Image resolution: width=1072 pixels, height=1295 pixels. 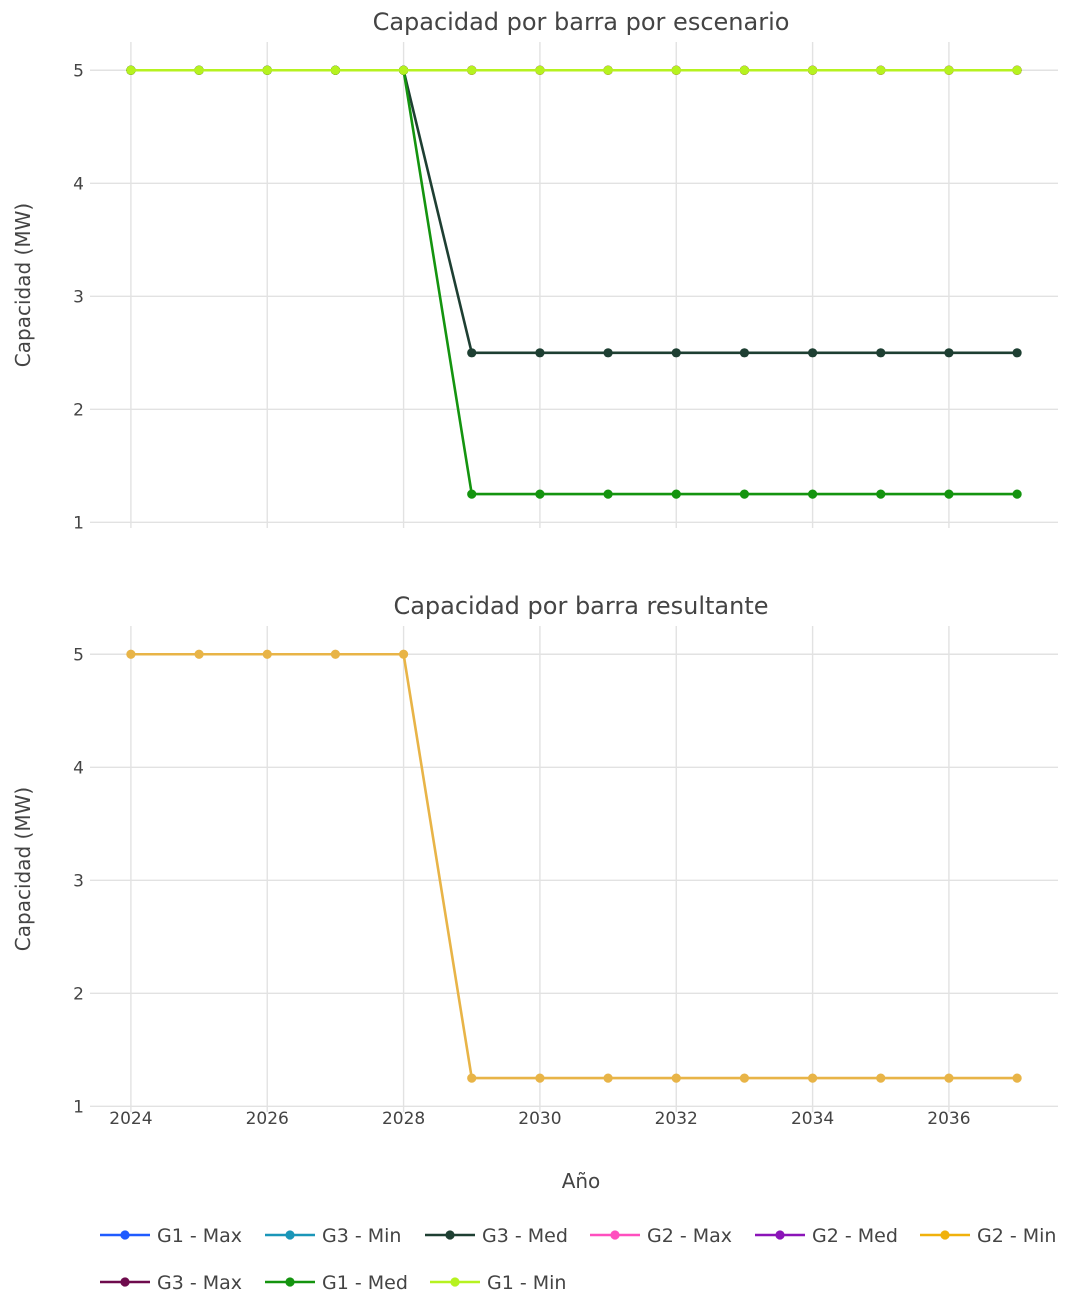 I want to click on legend-label: G3 - Med, so click(x=525, y=1236).